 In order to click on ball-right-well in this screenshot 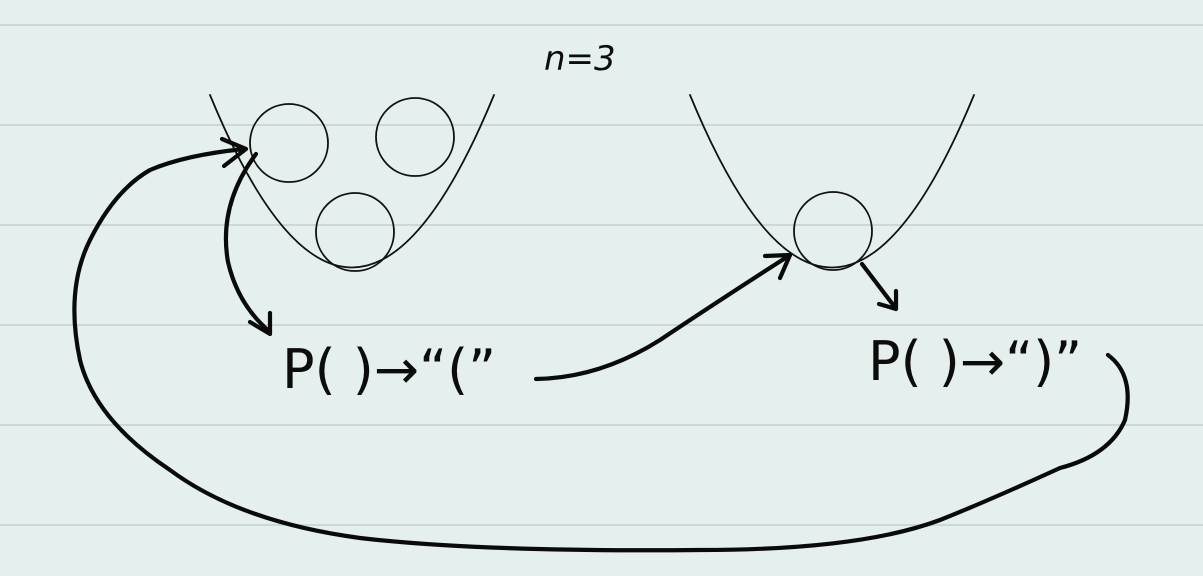, I will do `click(833, 231)`.